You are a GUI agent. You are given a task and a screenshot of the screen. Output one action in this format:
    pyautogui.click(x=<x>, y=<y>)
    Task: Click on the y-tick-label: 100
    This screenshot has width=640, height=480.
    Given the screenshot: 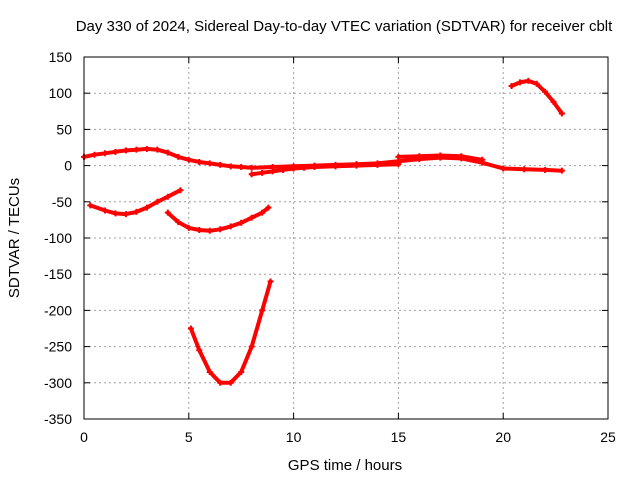 What is the action you would take?
    pyautogui.click(x=61, y=93)
    